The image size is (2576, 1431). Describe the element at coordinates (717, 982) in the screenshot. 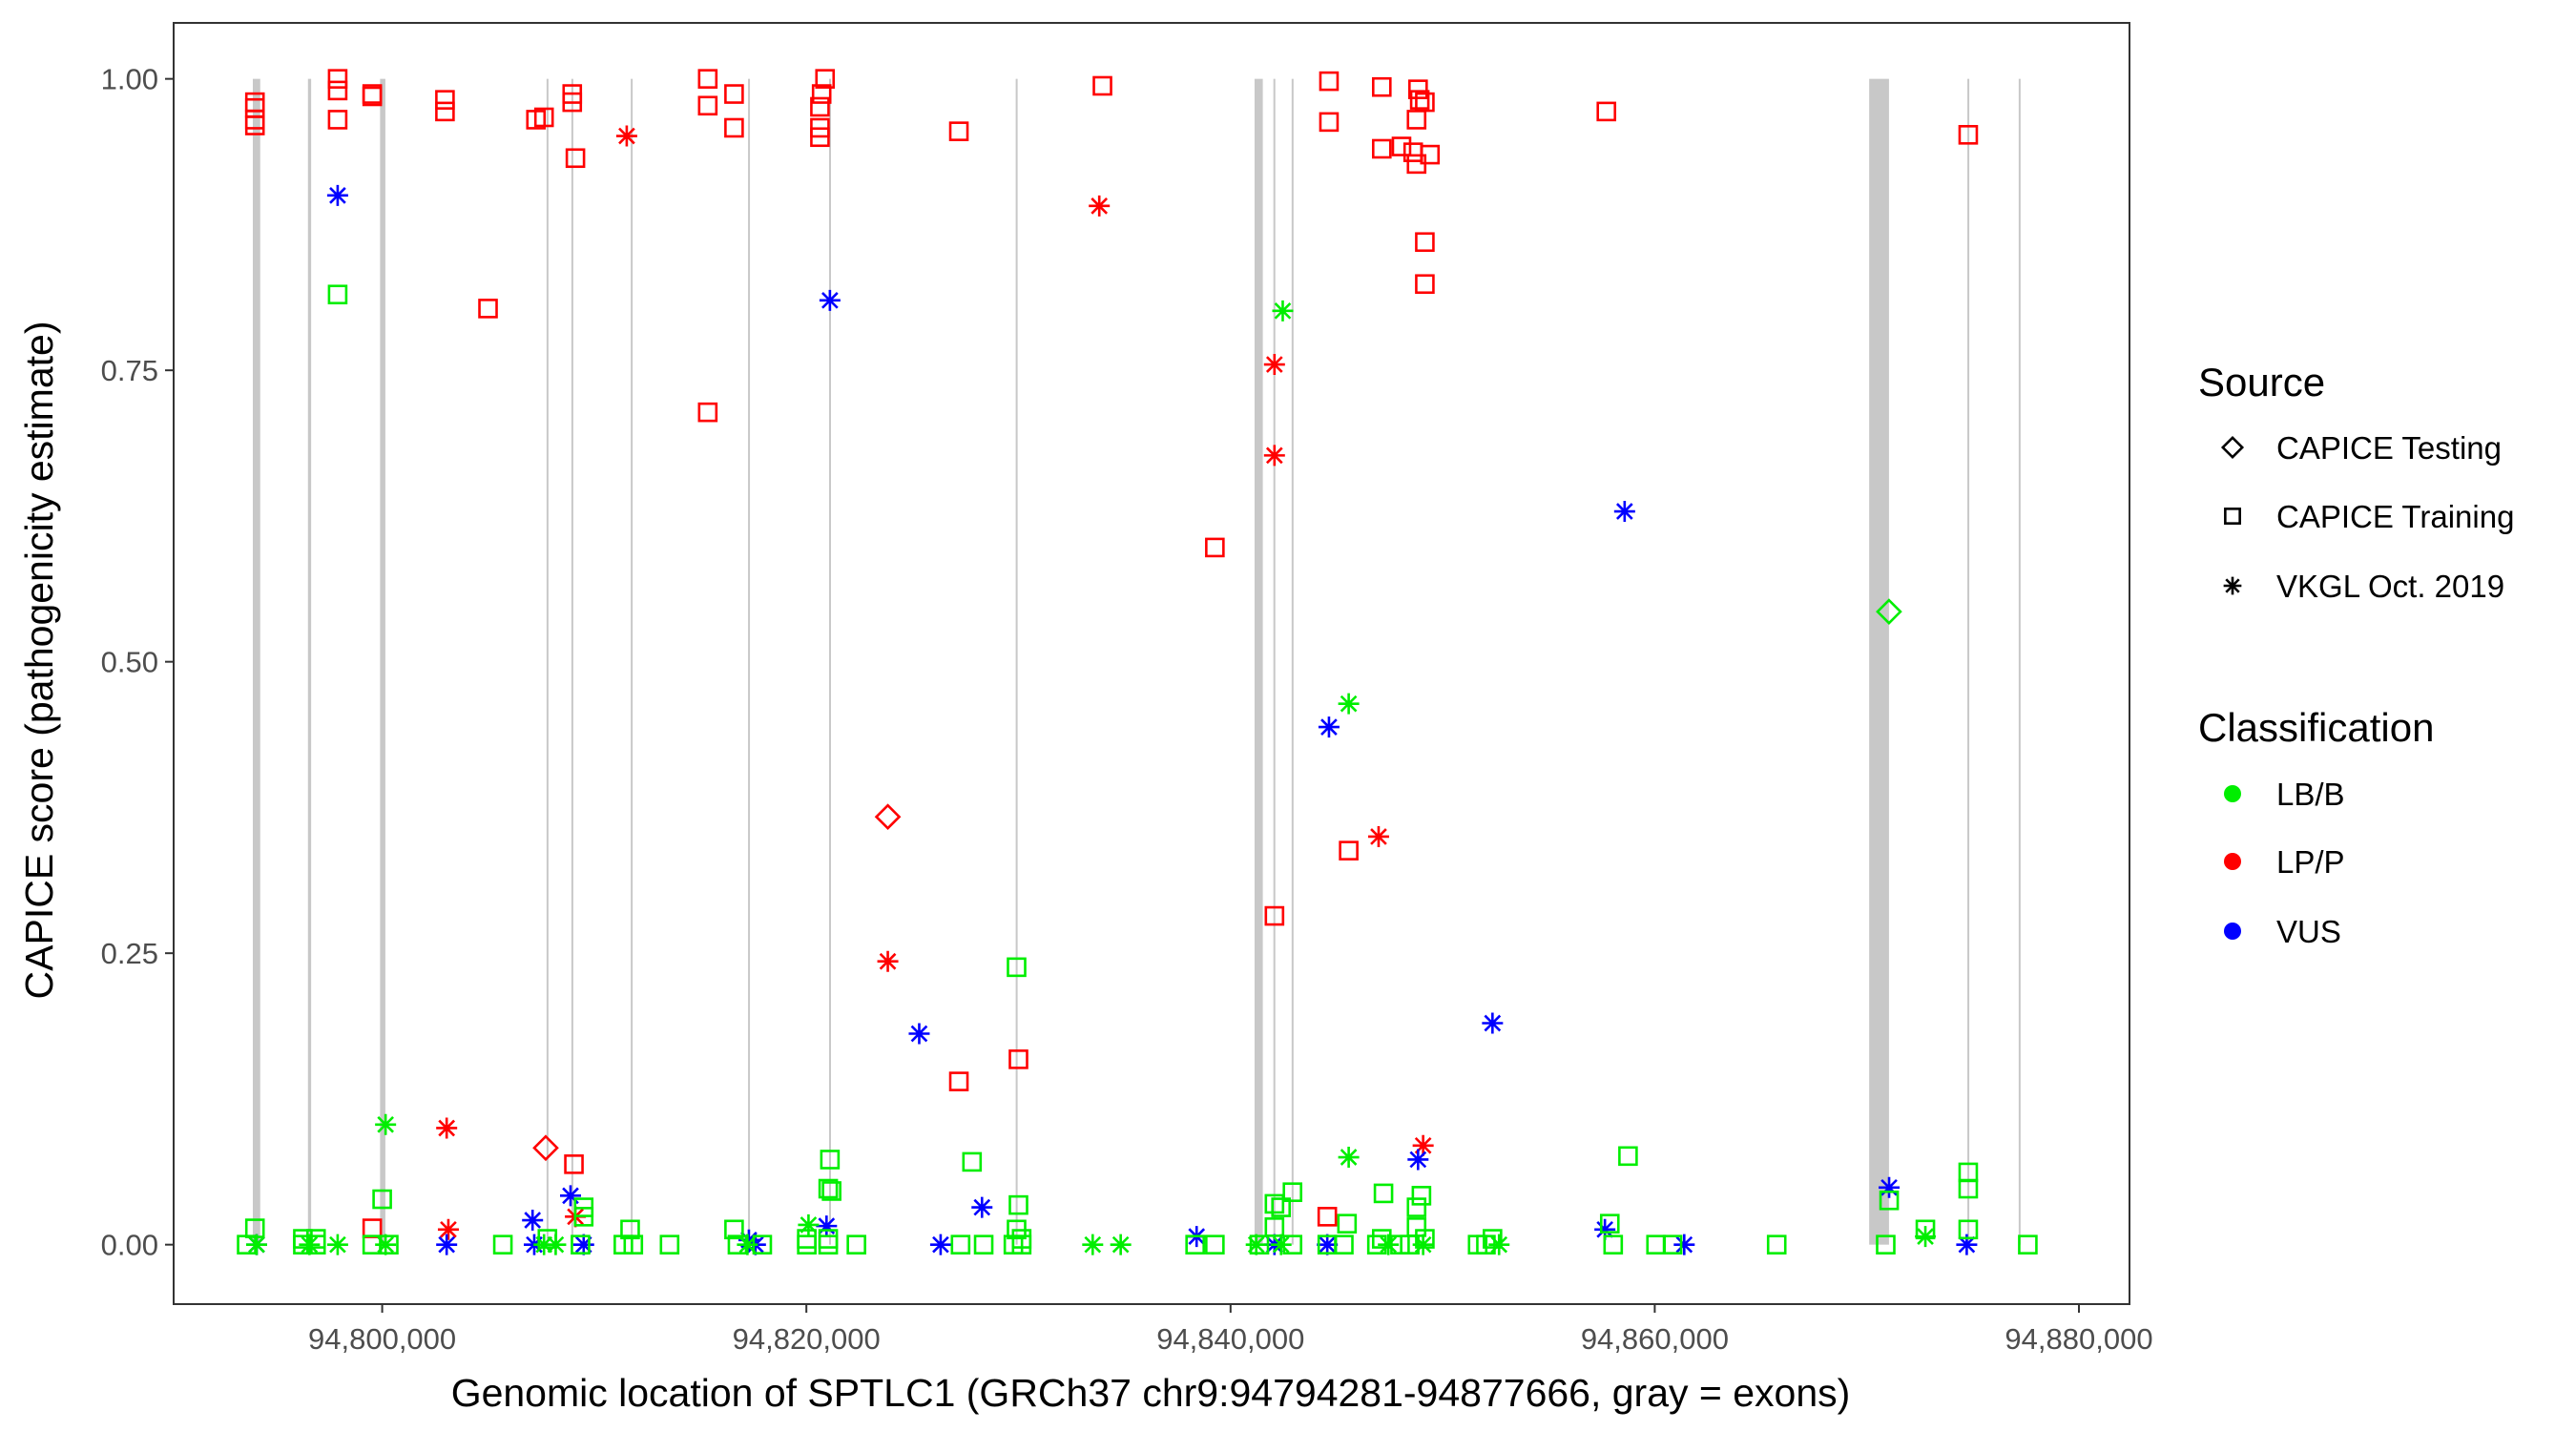

I see `series-capice-testing-lp-p` at that location.